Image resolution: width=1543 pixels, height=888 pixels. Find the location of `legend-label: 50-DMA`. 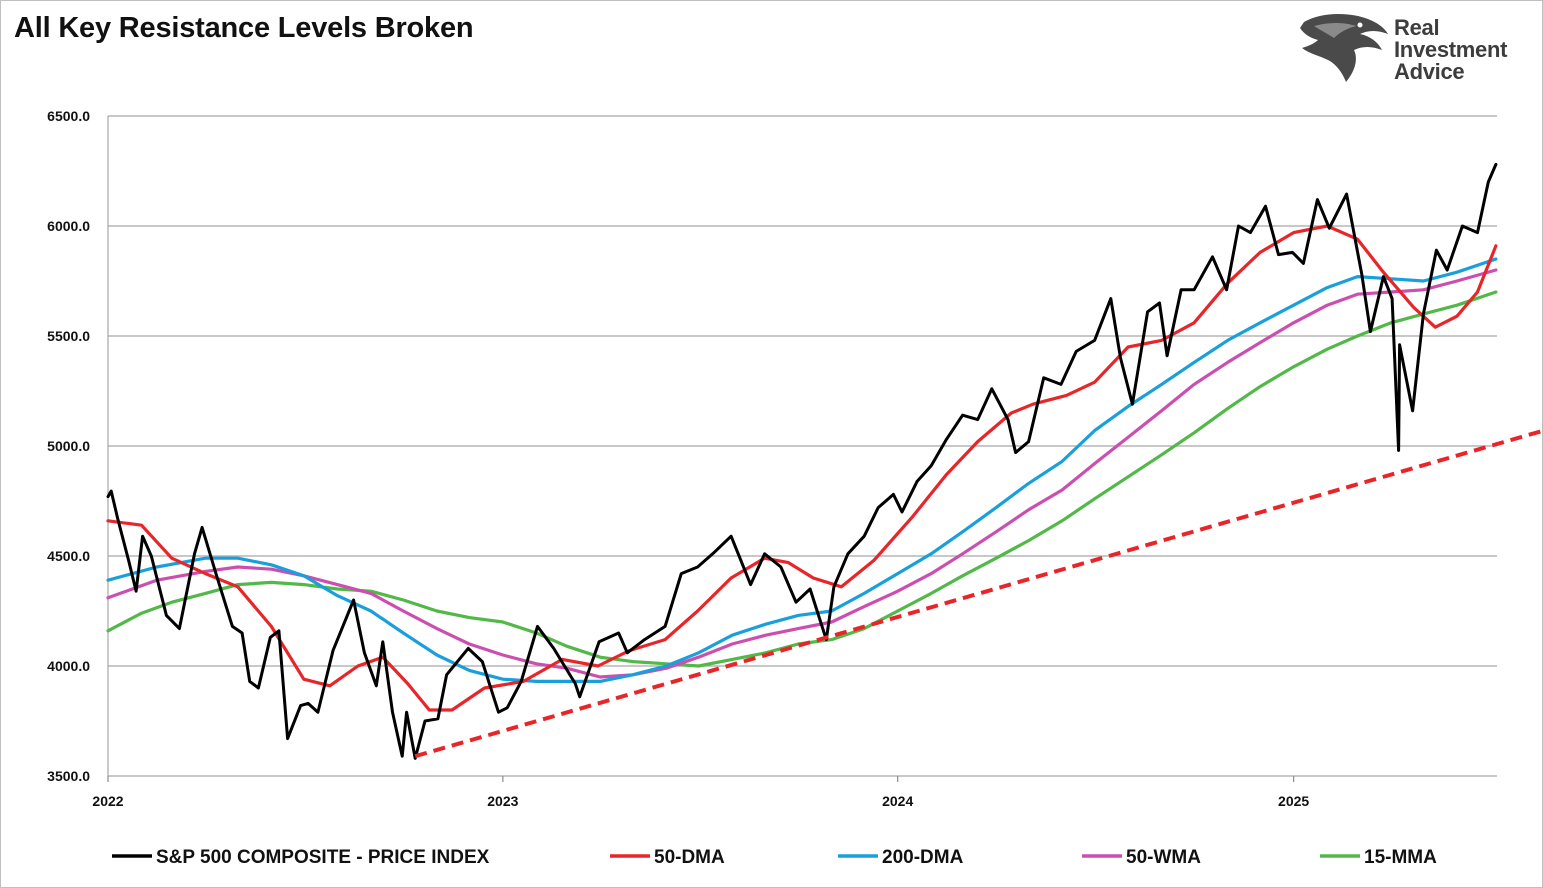

legend-label: 50-DMA is located at coordinates (689, 857).